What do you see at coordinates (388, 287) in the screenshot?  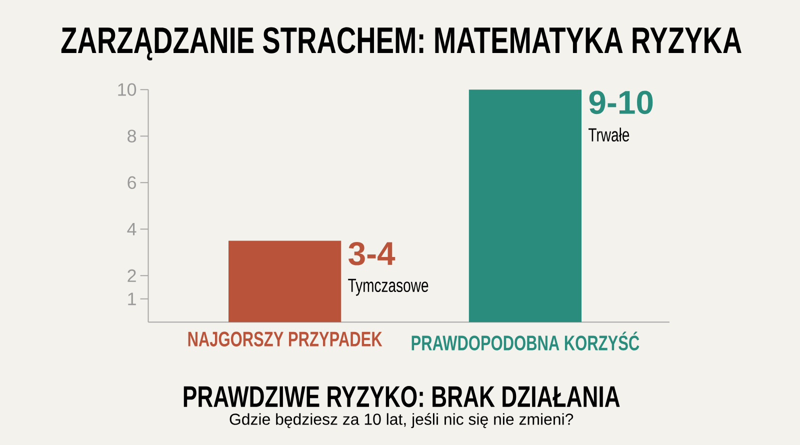 I see `annotation: Tymczasowe` at bounding box center [388, 287].